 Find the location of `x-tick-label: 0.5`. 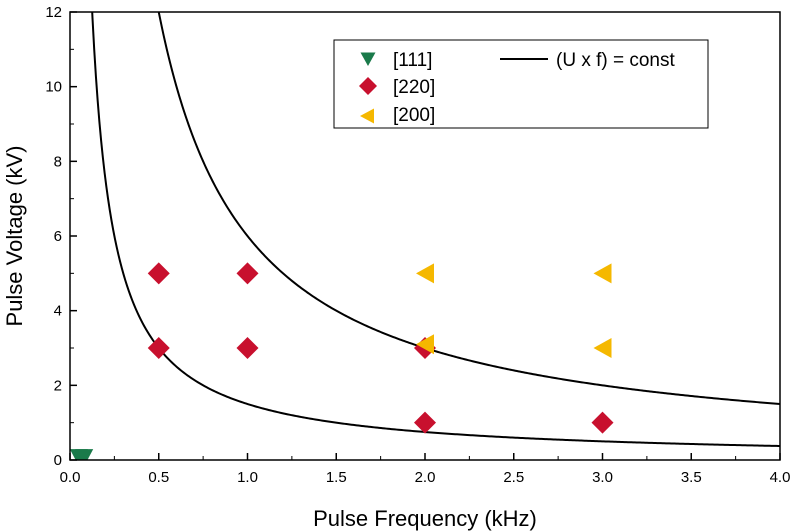

x-tick-label: 0.5 is located at coordinates (158, 477).